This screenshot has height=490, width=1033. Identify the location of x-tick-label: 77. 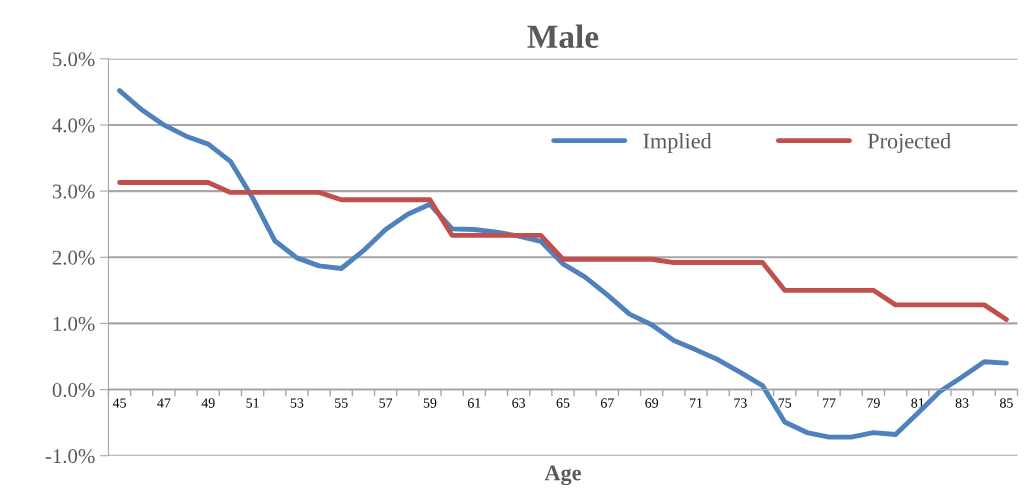
(829, 403).